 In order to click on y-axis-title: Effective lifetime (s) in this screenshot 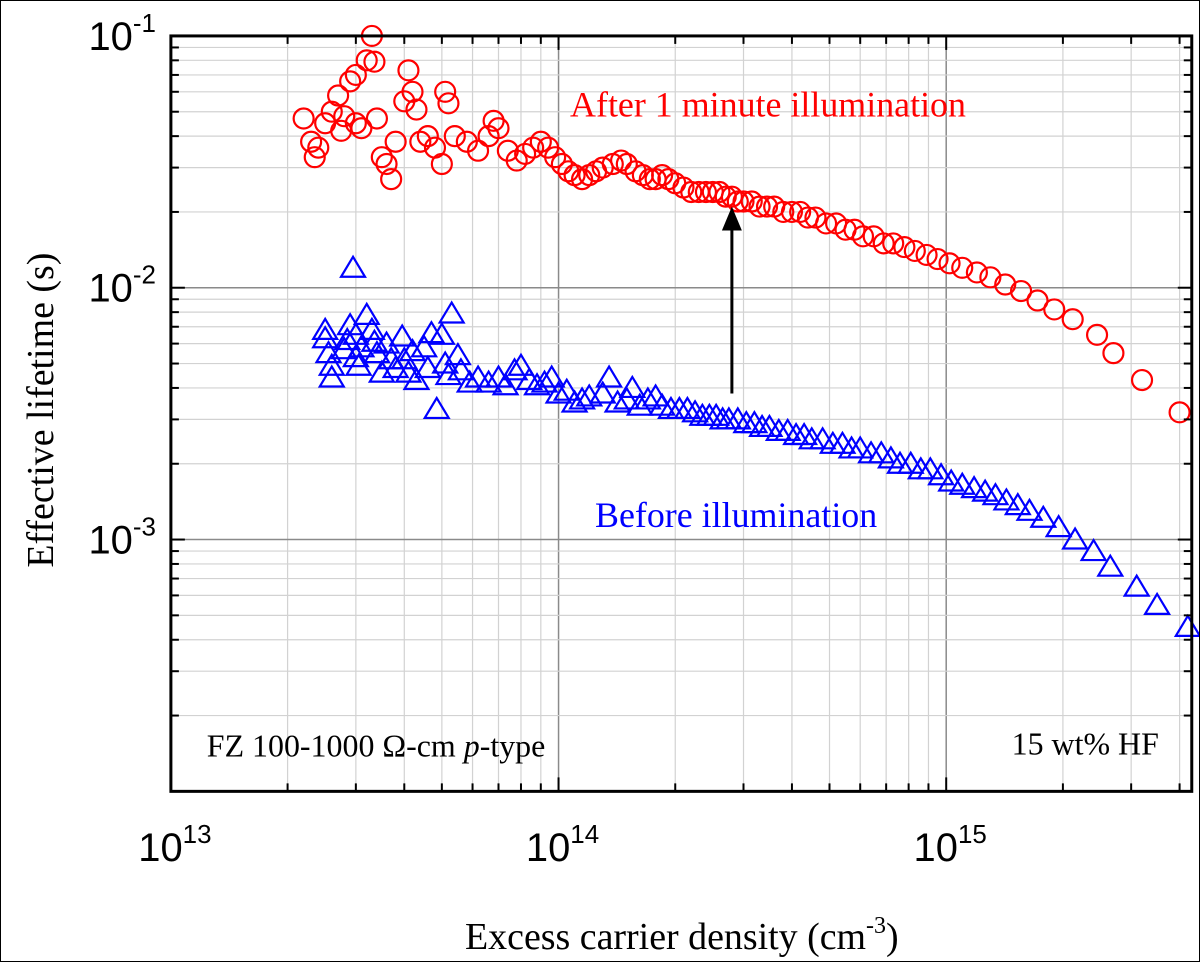, I will do `click(41, 410)`.